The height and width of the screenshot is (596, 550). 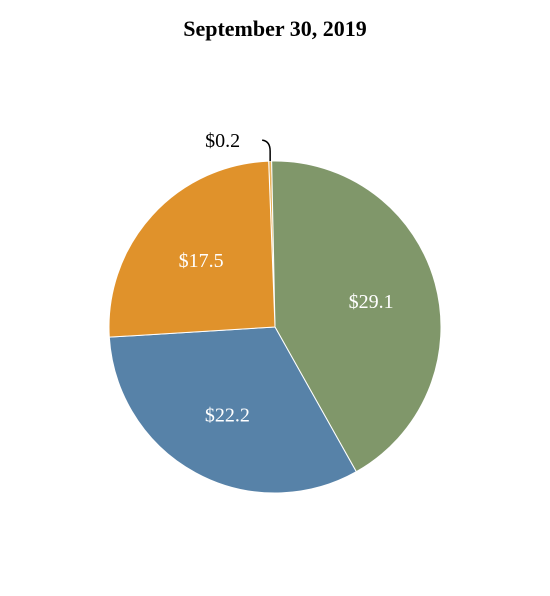 I want to click on pie-slice-label-3: $17.5, so click(x=201, y=261).